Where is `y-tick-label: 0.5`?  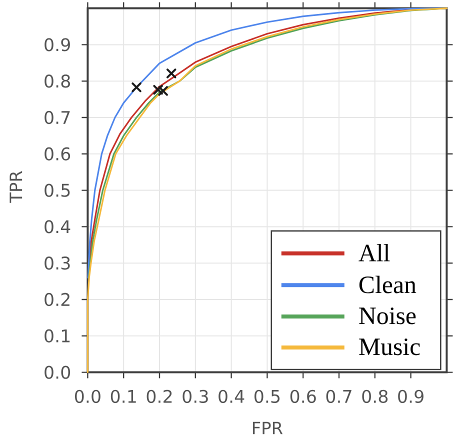 y-tick-label: 0.5 is located at coordinates (57, 190).